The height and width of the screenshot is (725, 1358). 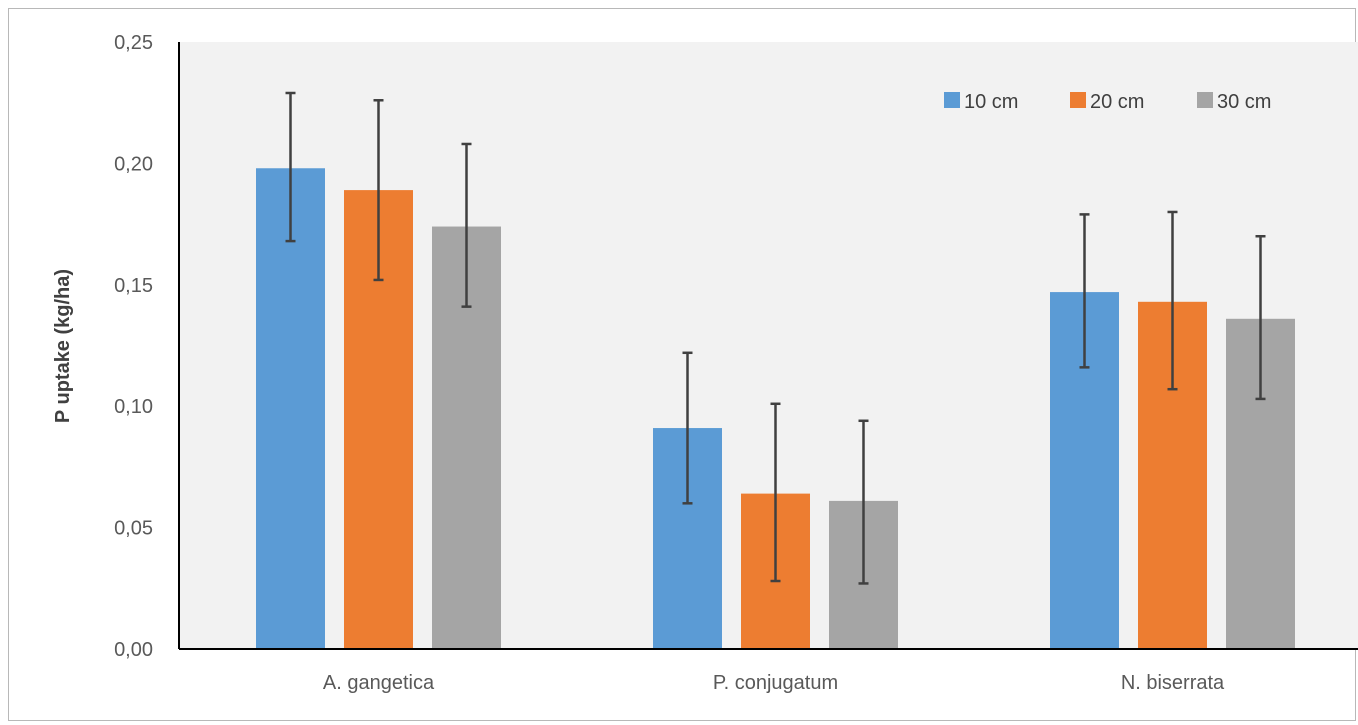 What do you see at coordinates (133, 346) in the screenshot?
I see `y-tick-labels: 0,00 0,05 0,10 0,15 0,20 0,25` at bounding box center [133, 346].